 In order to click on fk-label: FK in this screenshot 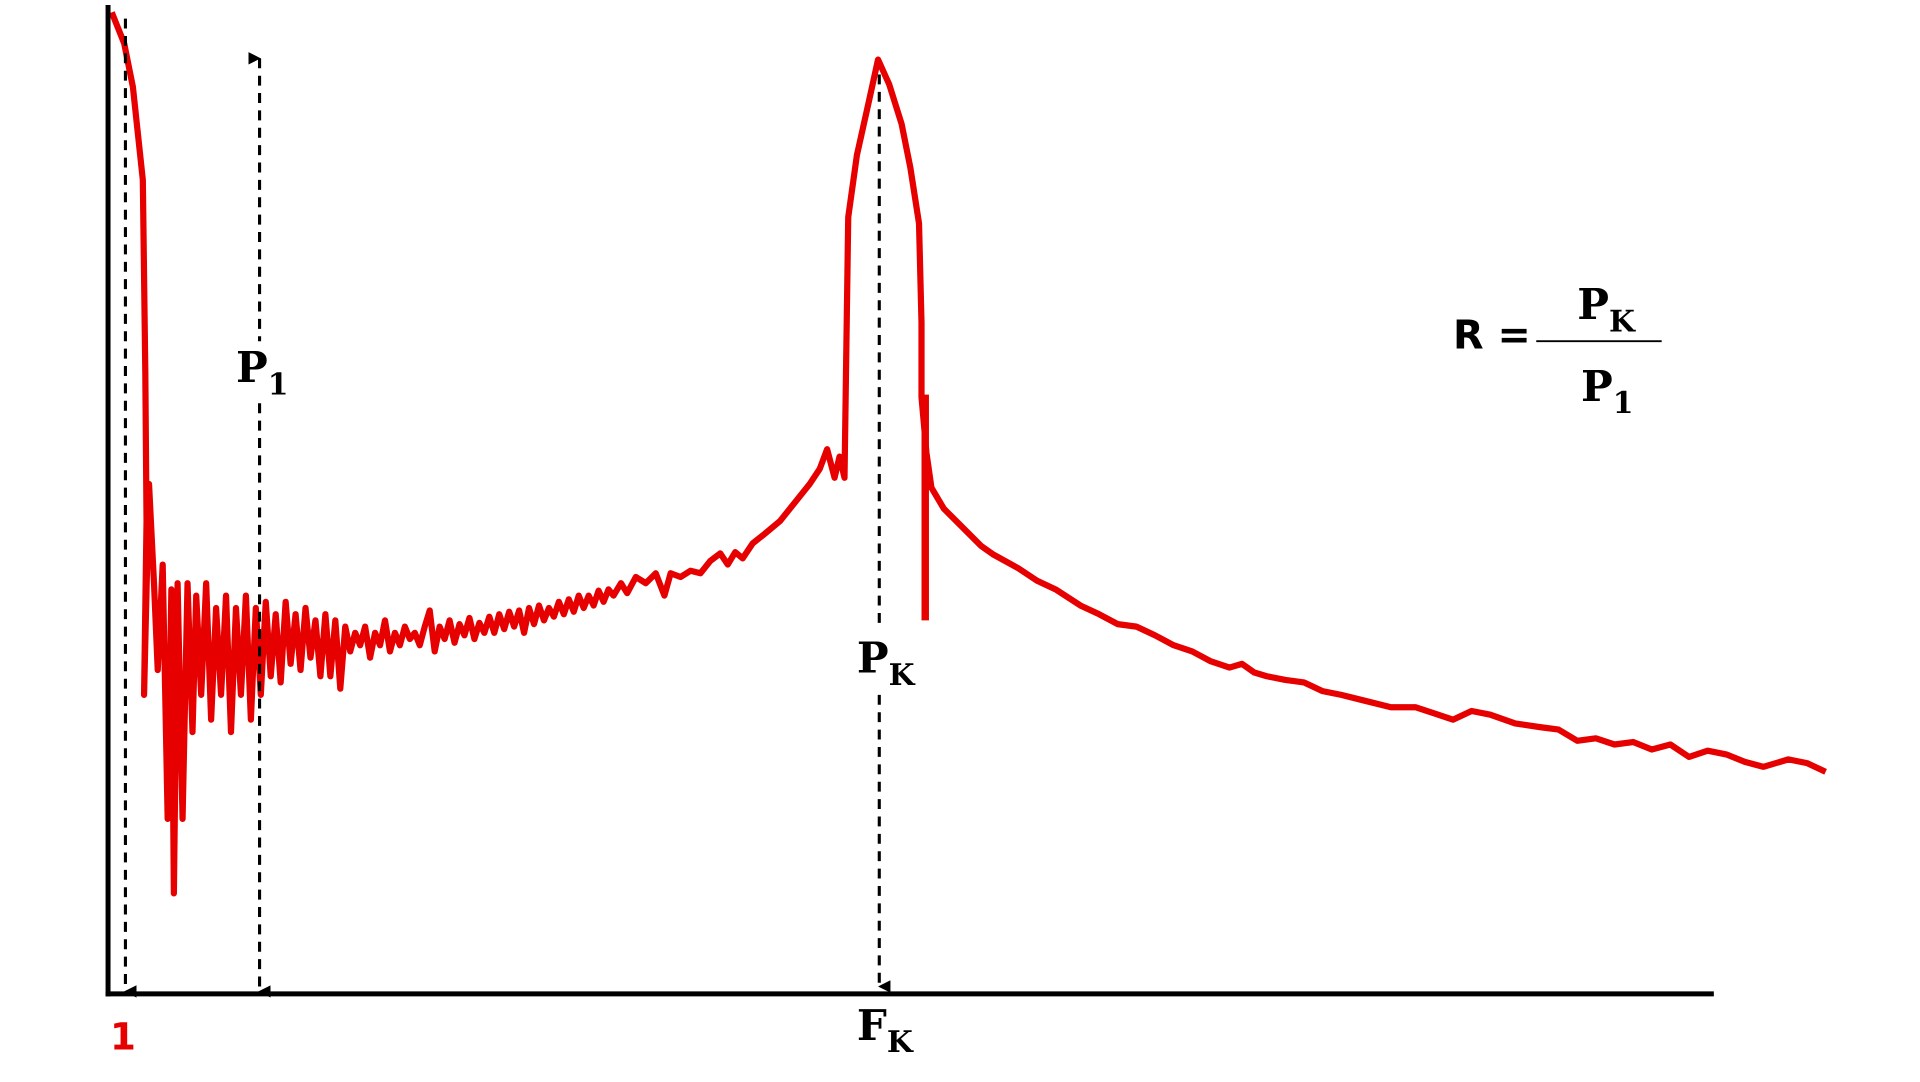, I will do `click(885, 1030)`.